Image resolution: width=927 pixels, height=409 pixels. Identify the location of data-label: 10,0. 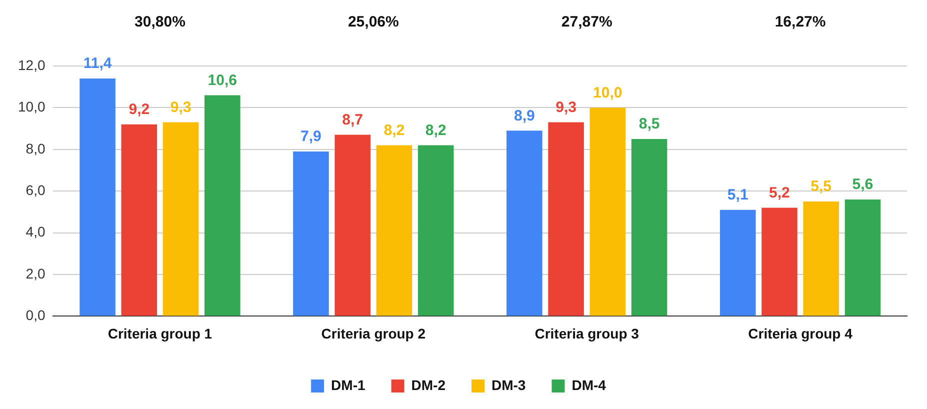
(607, 93).